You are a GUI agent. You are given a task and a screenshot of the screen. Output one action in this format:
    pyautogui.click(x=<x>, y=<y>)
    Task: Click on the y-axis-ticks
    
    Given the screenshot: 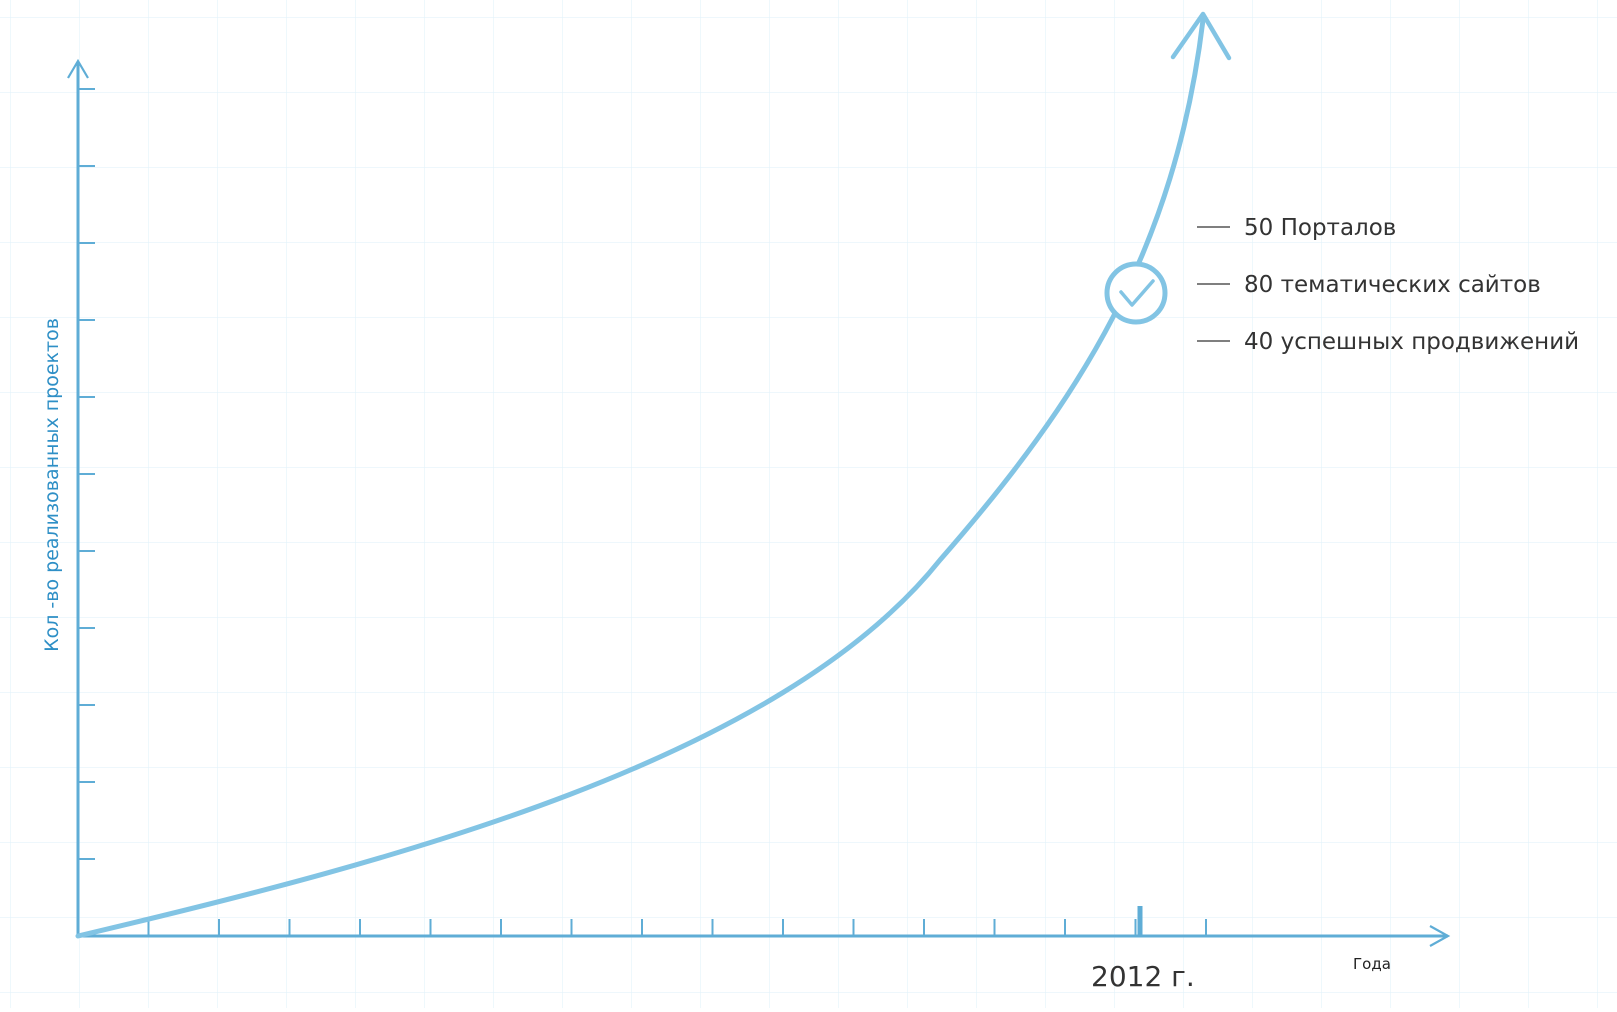 What is the action you would take?
    pyautogui.click(x=86, y=474)
    